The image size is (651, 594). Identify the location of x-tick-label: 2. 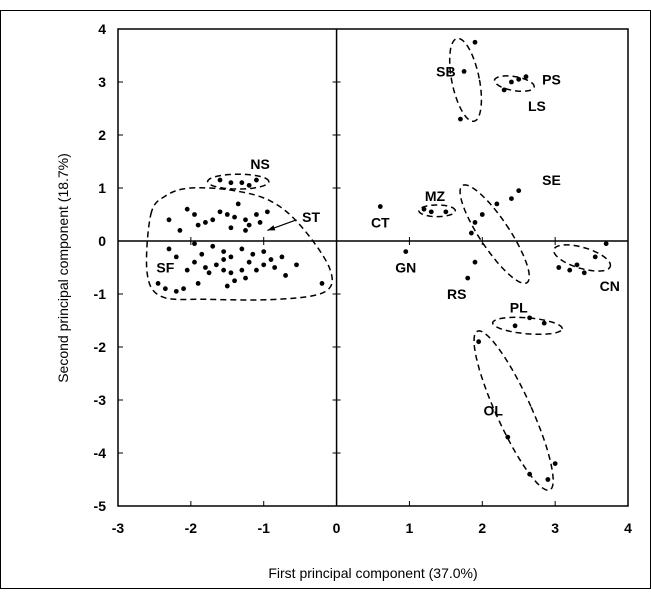
(482, 528).